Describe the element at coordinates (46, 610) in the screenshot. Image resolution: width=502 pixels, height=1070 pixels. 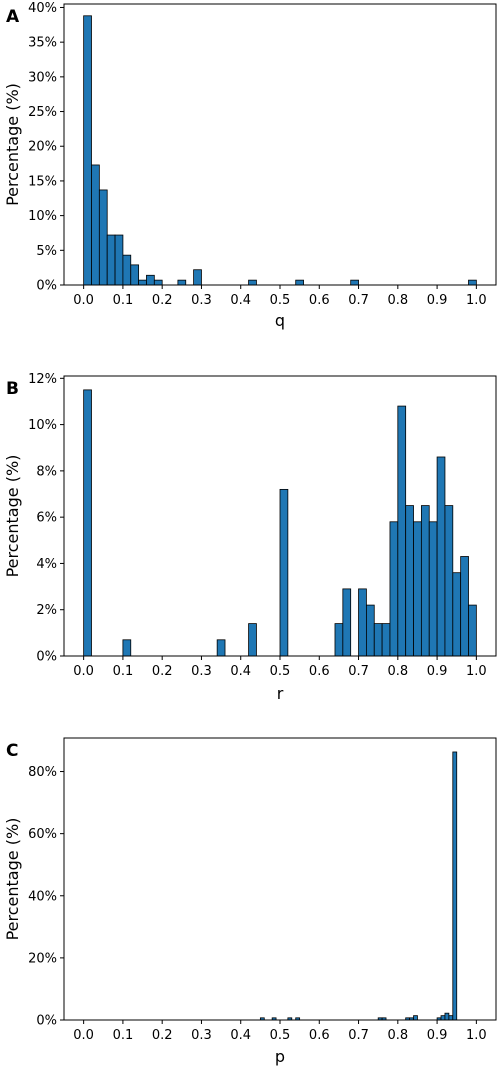
I see `y-tick-label: 2%` at that location.